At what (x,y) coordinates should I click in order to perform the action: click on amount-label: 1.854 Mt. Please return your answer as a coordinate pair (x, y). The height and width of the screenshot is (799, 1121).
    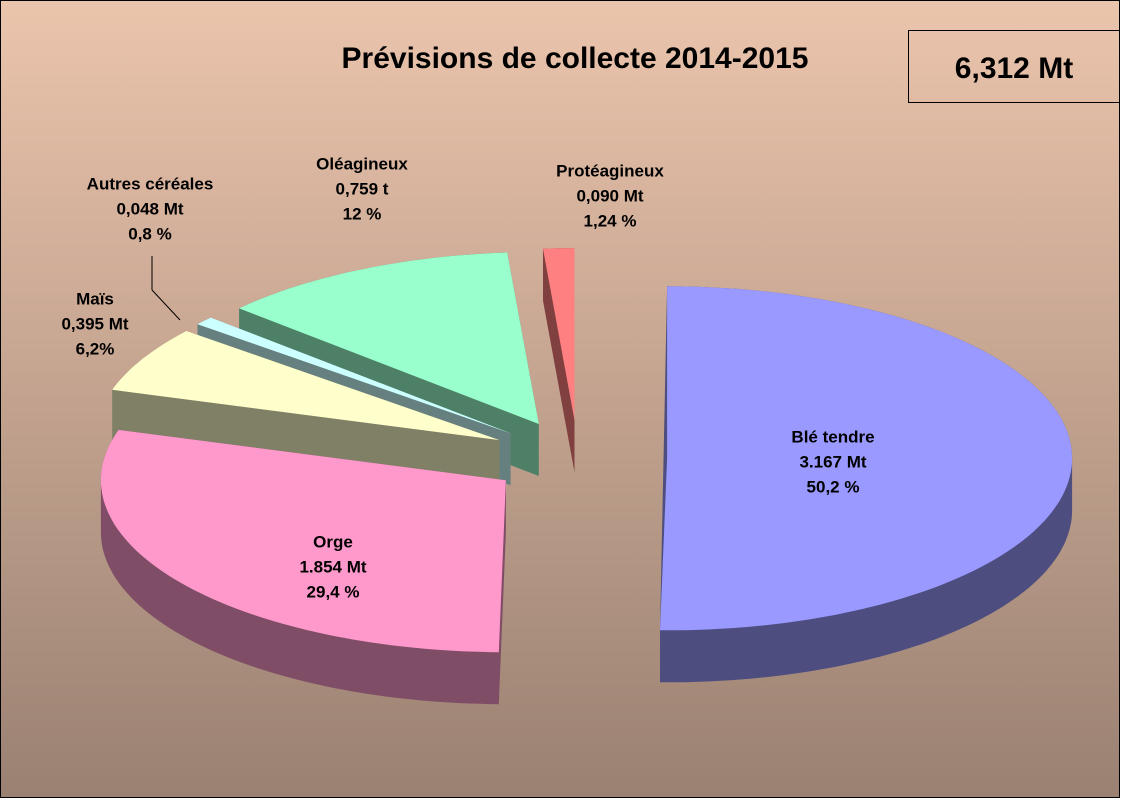
    Looking at the image, I should click on (332, 566).